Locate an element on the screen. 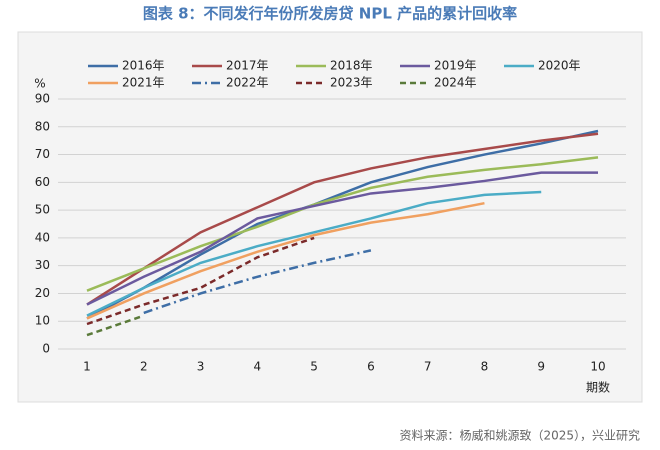 This screenshot has width=660, height=450. legend-label: 2019年 is located at coordinates (455, 66).